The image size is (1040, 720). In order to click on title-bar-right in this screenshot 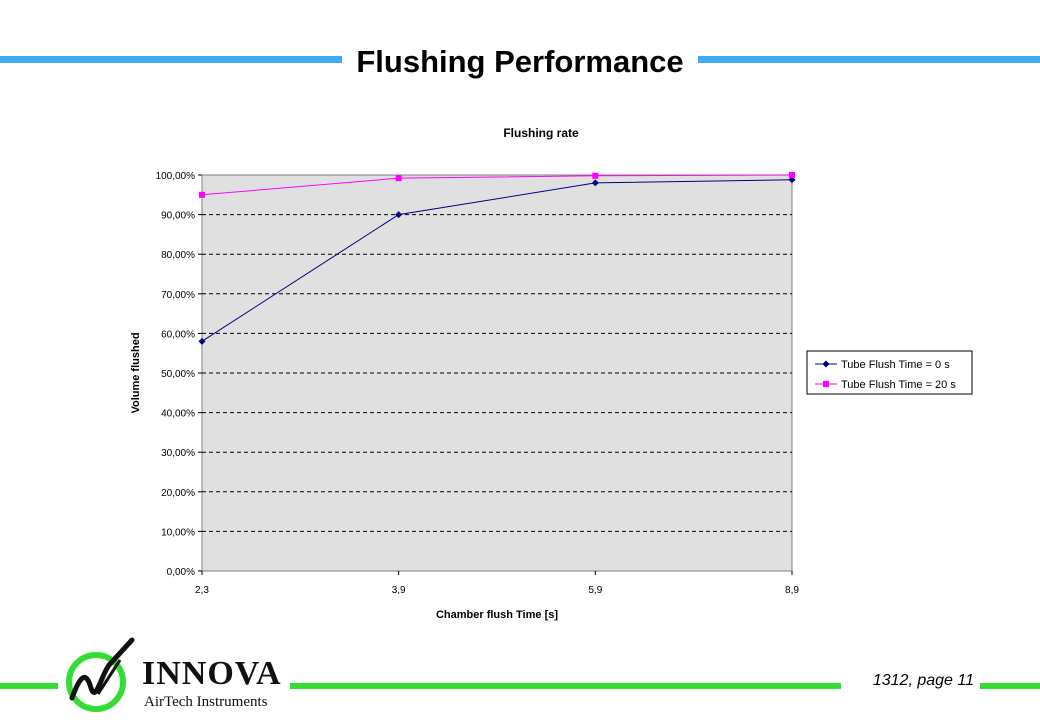, I will do `click(869, 59)`.